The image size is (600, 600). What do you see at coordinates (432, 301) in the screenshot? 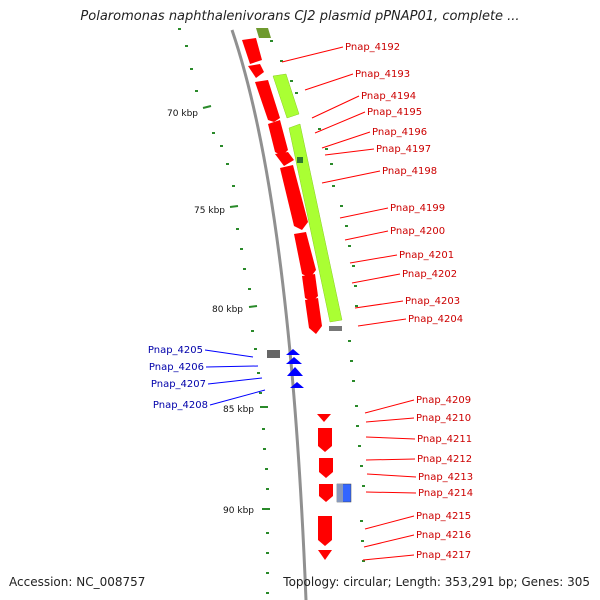
I see `gene-label-pnap-4203: Pnap_4203` at bounding box center [432, 301].